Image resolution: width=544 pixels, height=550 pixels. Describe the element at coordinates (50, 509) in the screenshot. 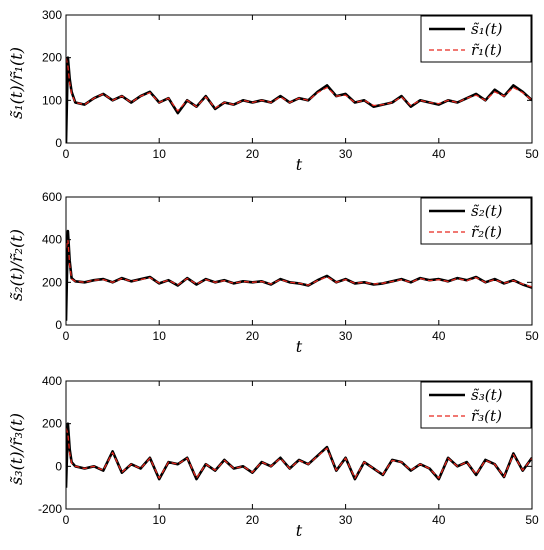

I see `y-tick-label: -200` at that location.